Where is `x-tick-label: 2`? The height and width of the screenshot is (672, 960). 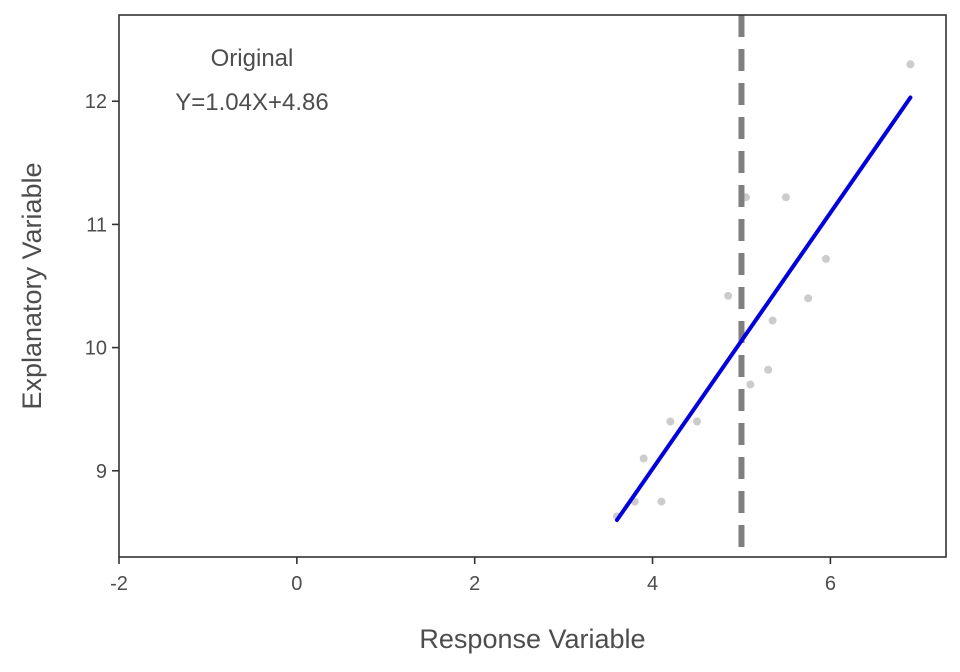
x-tick-label: 2 is located at coordinates (474, 584).